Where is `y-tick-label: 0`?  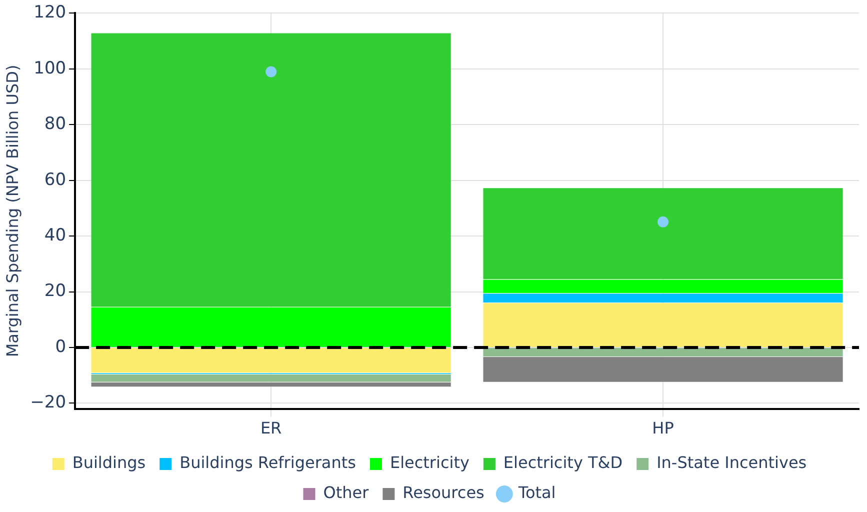 y-tick-label: 0 is located at coordinates (60, 346).